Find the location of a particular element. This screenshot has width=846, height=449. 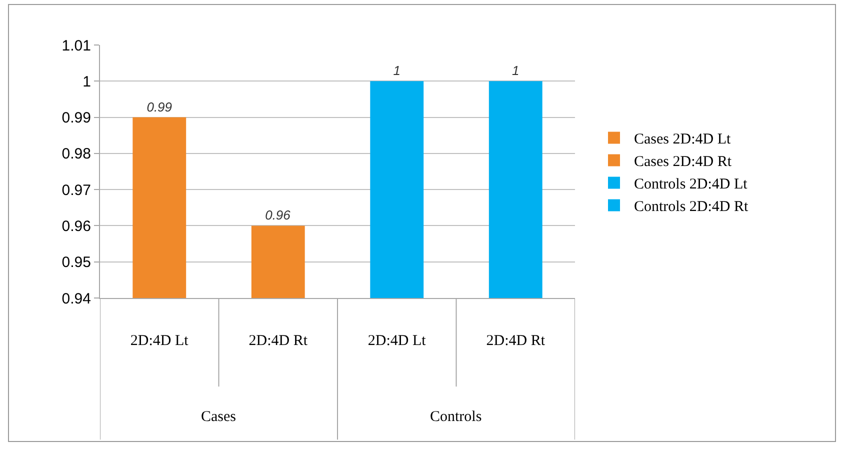

data-label: 0.99 is located at coordinates (159, 106).